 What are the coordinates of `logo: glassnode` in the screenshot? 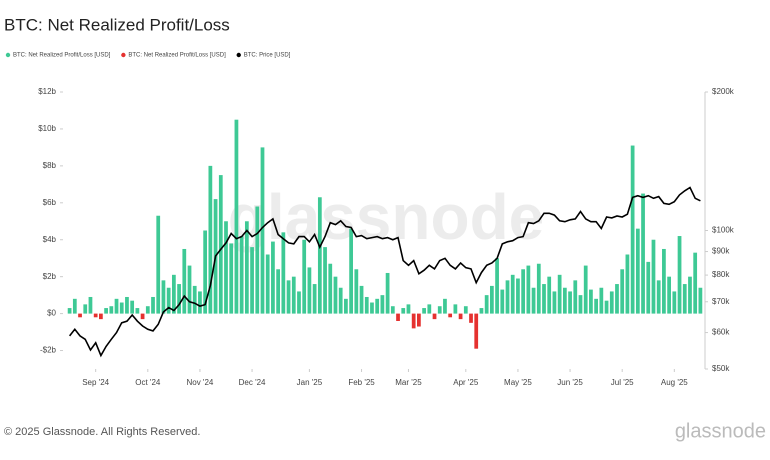 It's located at (720, 431).